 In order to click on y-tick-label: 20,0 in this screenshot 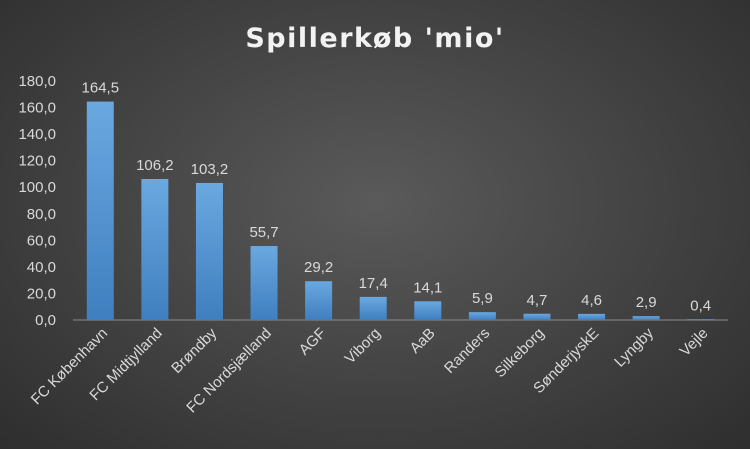, I will do `click(41, 293)`.